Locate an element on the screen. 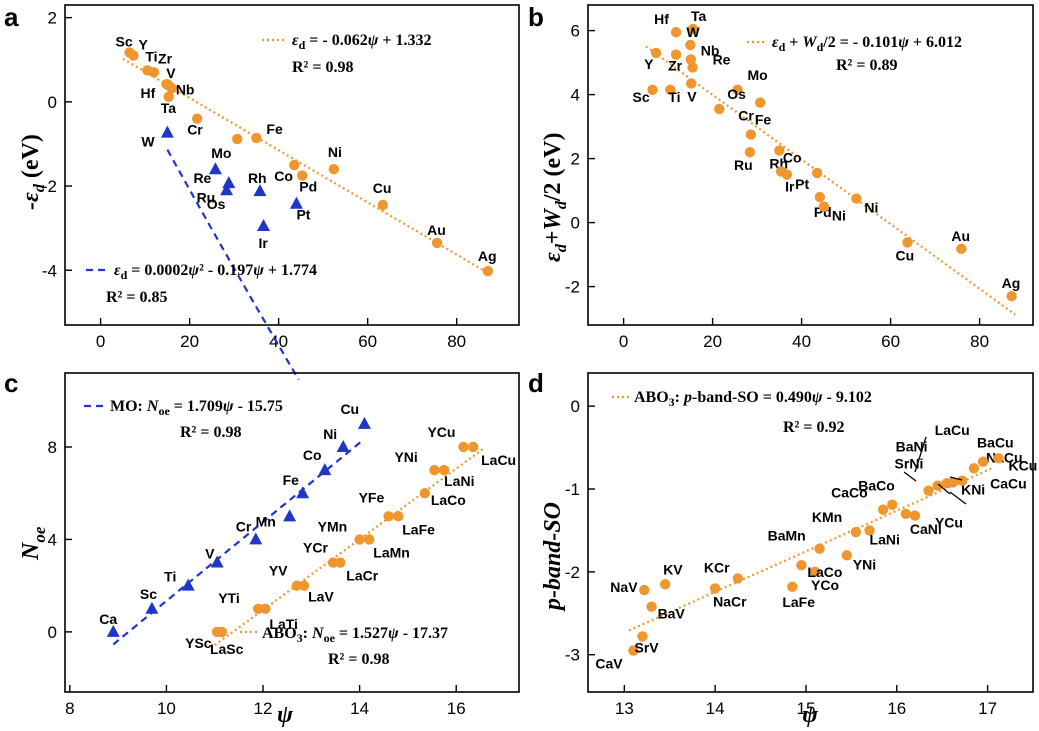 Image resolution: width=1039 pixels, height=731 pixels. y-tick-label: -4 is located at coordinates (49, 270).